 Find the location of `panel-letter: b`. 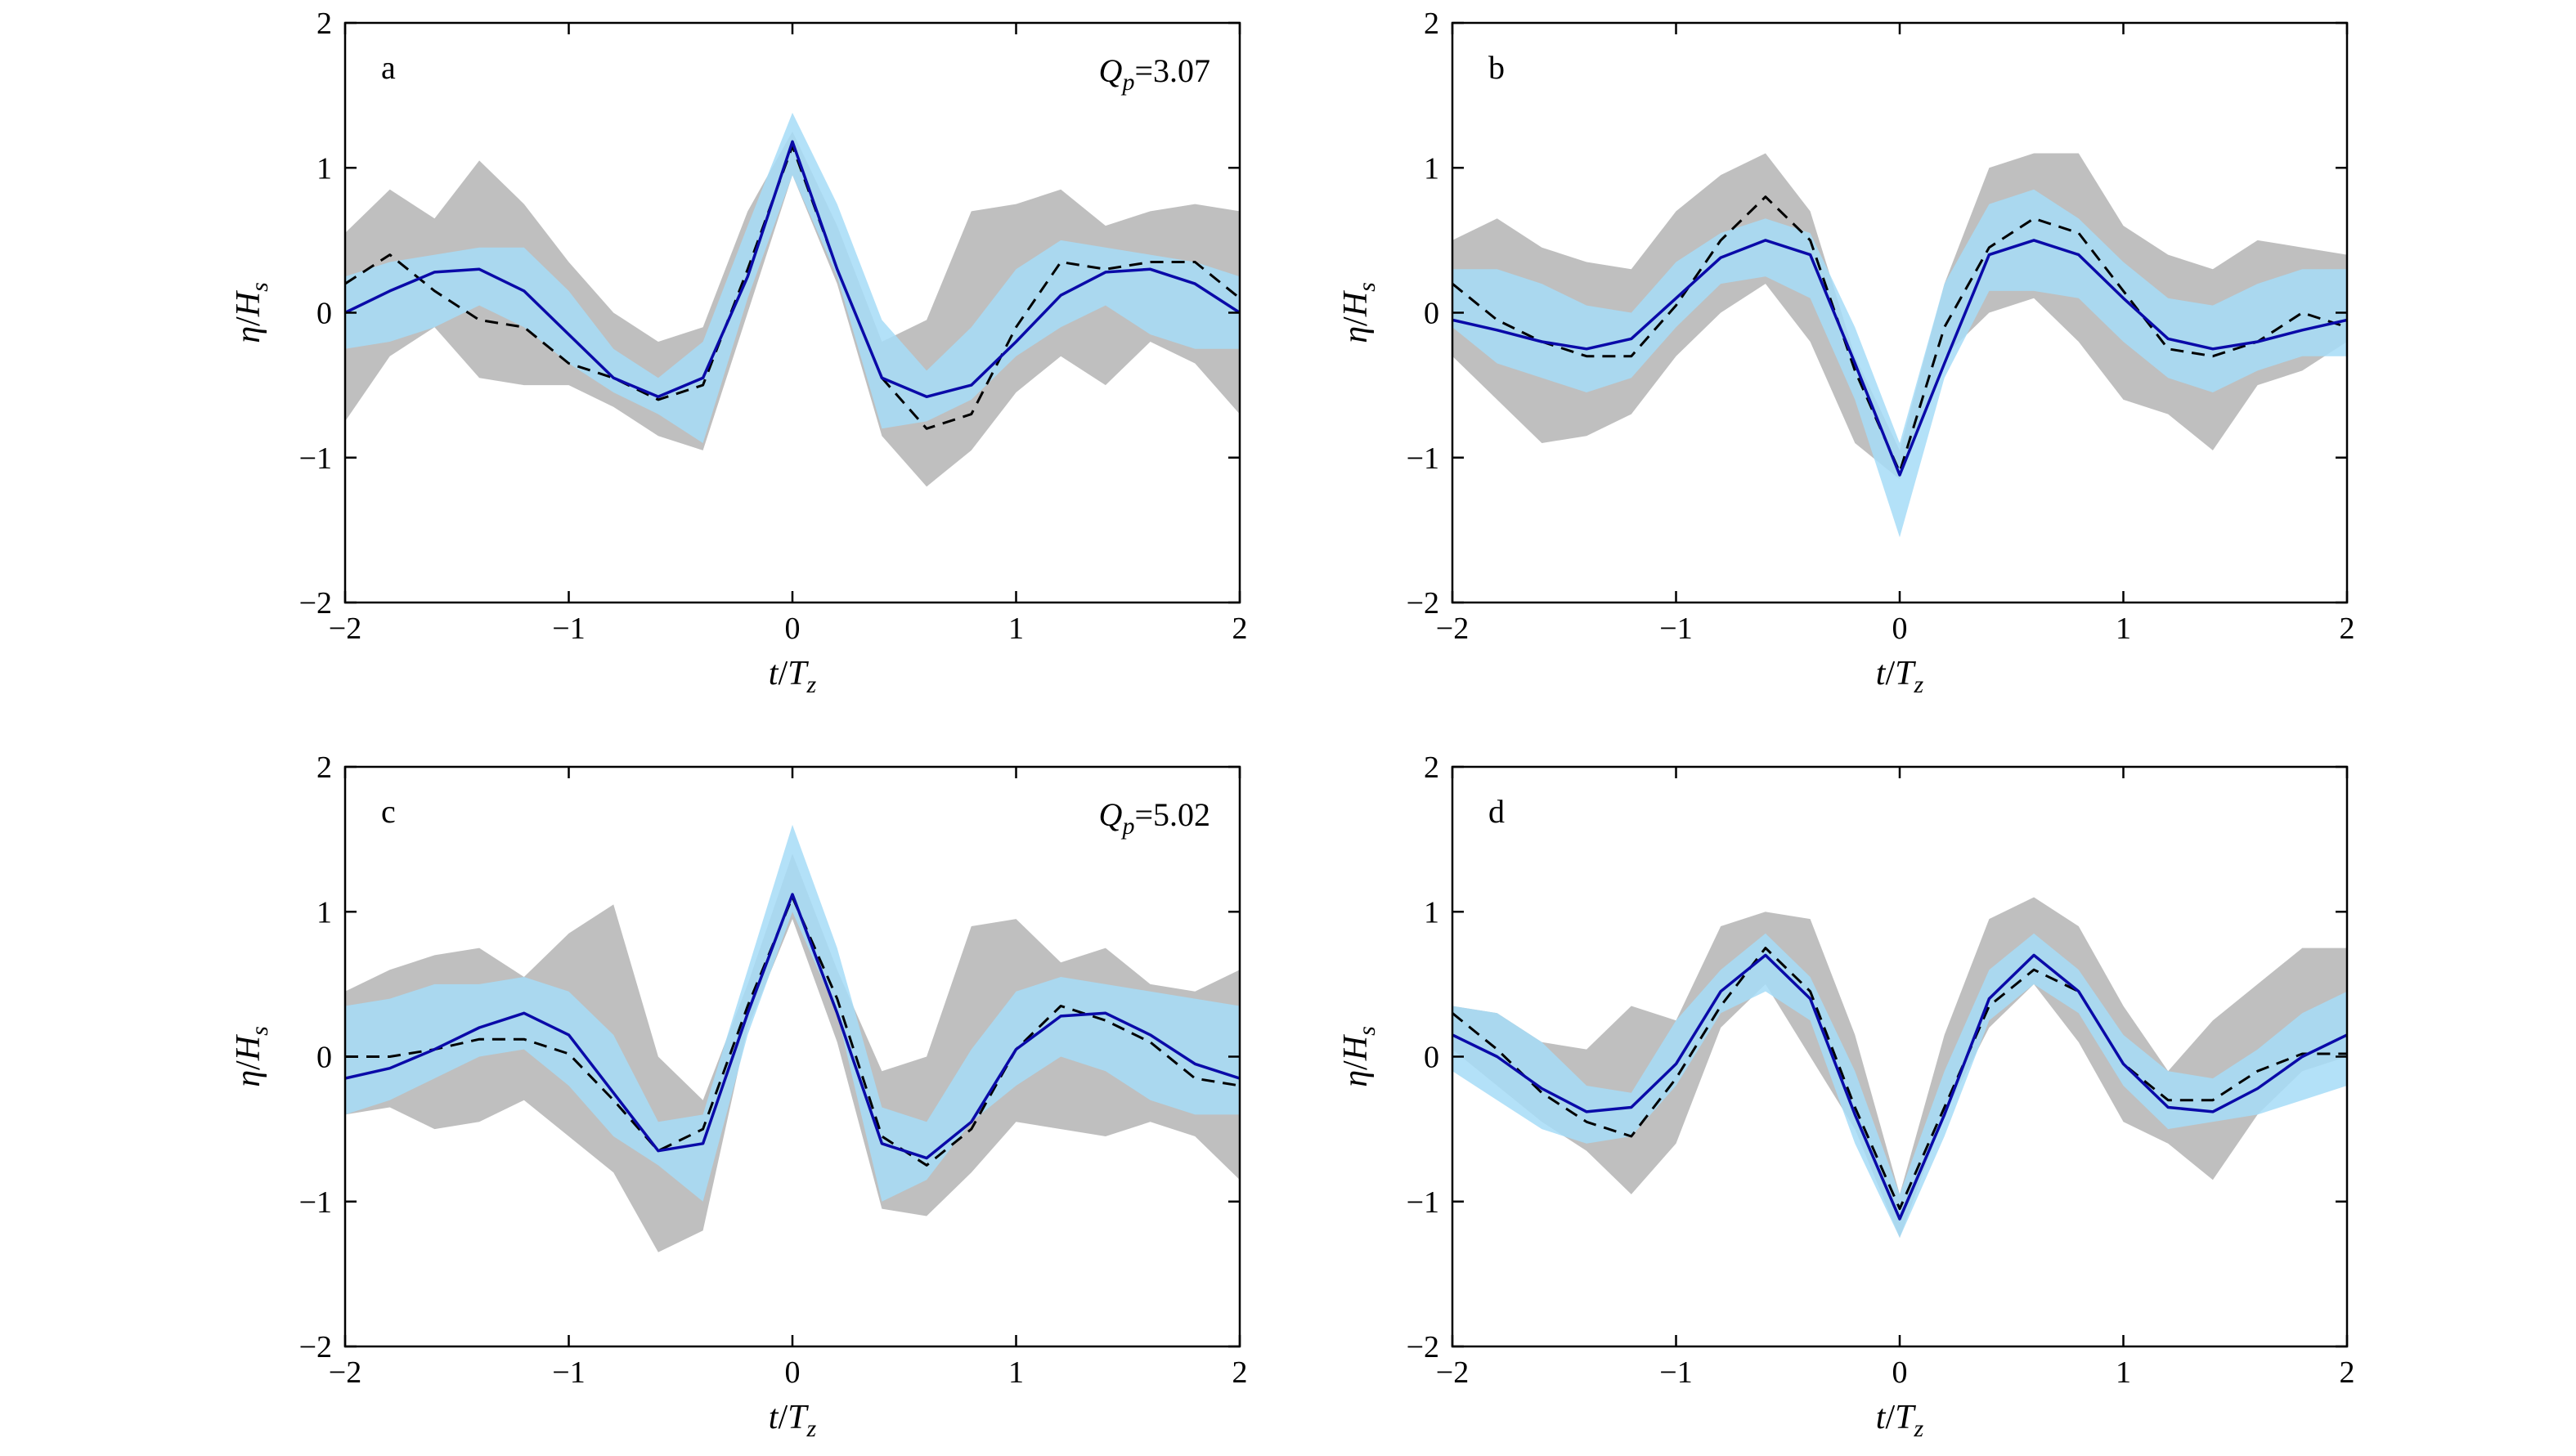

panel-letter: b is located at coordinates (1496, 67).